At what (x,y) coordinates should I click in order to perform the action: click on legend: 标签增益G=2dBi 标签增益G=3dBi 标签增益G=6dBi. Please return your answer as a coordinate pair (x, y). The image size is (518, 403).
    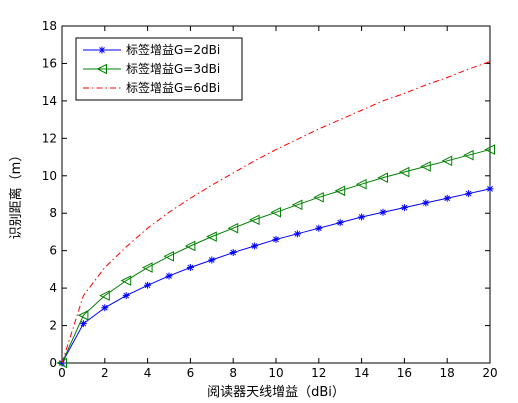
    Looking at the image, I should click on (159, 69).